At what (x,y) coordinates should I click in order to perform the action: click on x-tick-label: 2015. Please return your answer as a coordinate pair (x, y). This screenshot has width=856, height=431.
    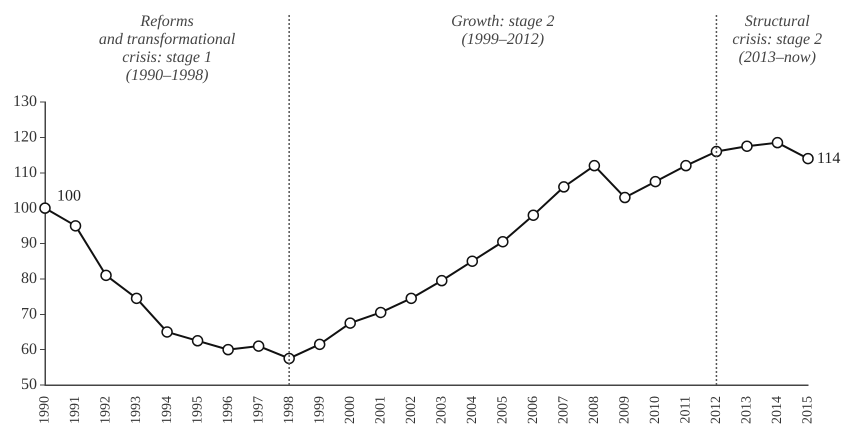
    Looking at the image, I should click on (808, 410).